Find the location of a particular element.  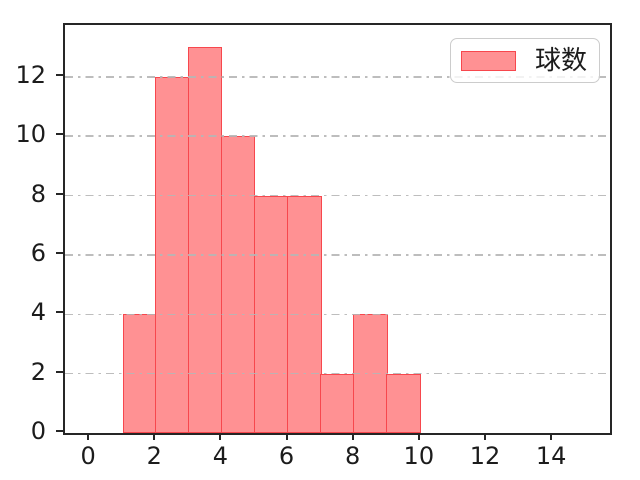

x-tick-label: 0 is located at coordinates (88, 456).